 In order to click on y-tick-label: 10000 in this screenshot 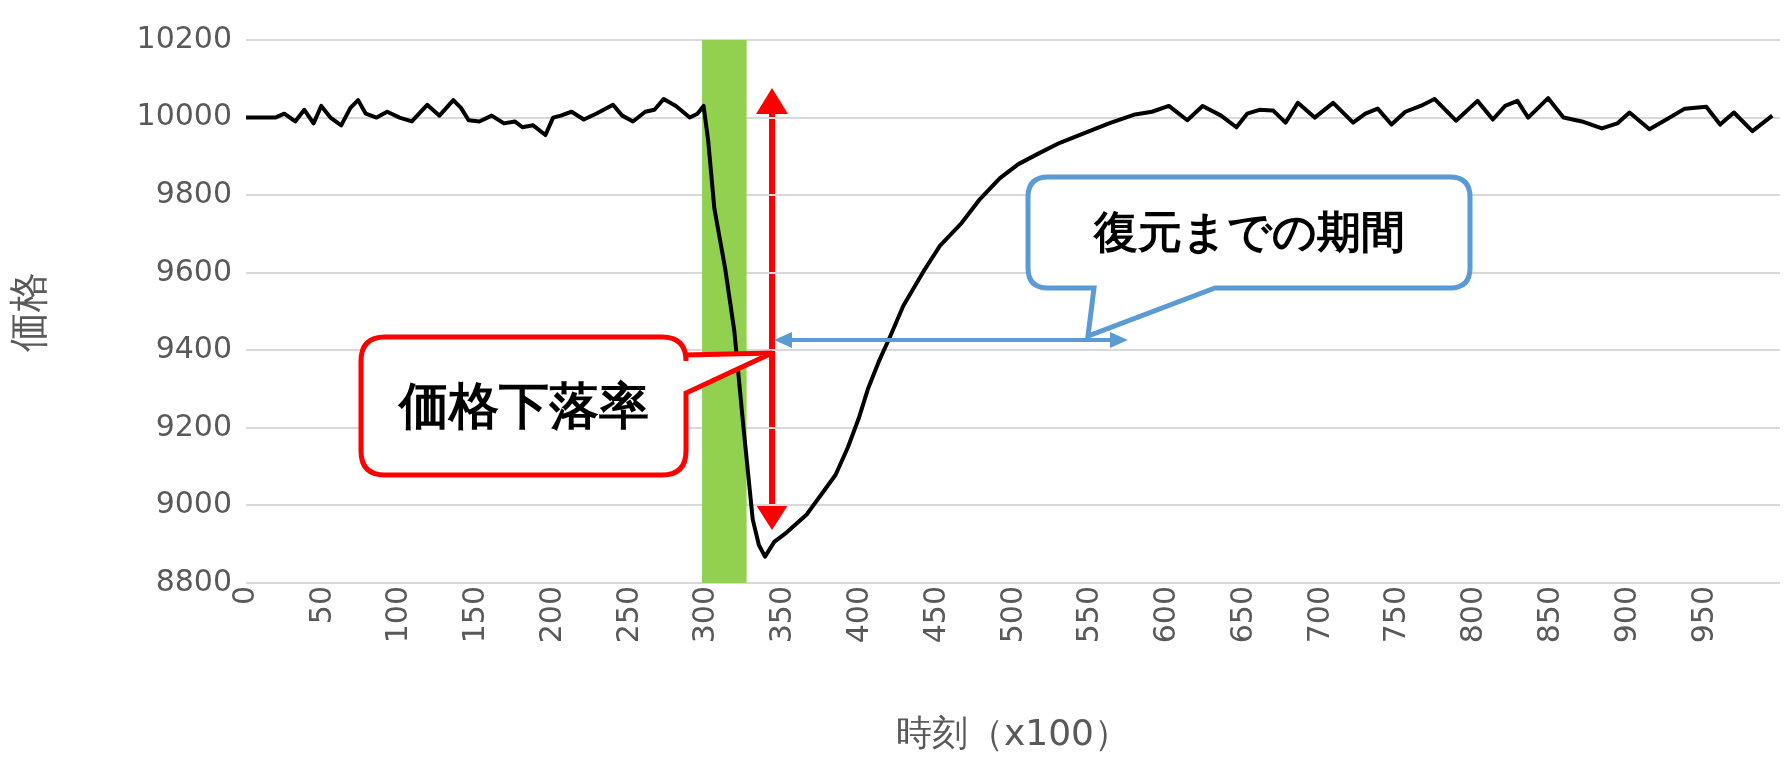, I will do `click(184, 115)`.